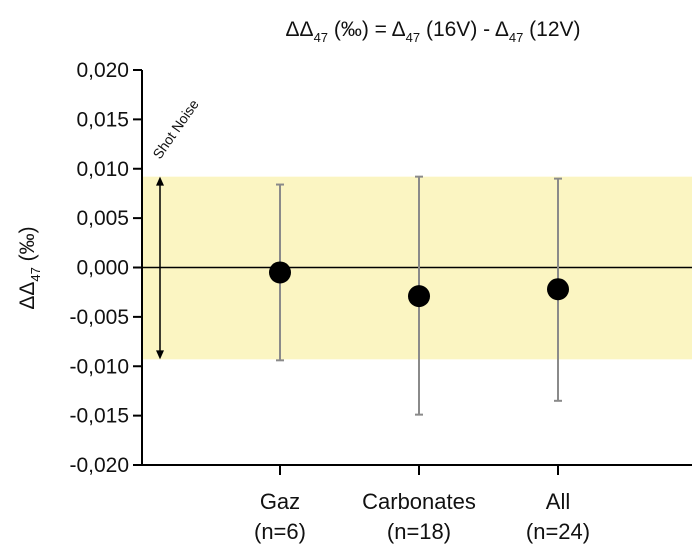 Image resolution: width=692 pixels, height=544 pixels. Describe the element at coordinates (419, 501) in the screenshot. I see `x-category-label: Carbonates` at that location.